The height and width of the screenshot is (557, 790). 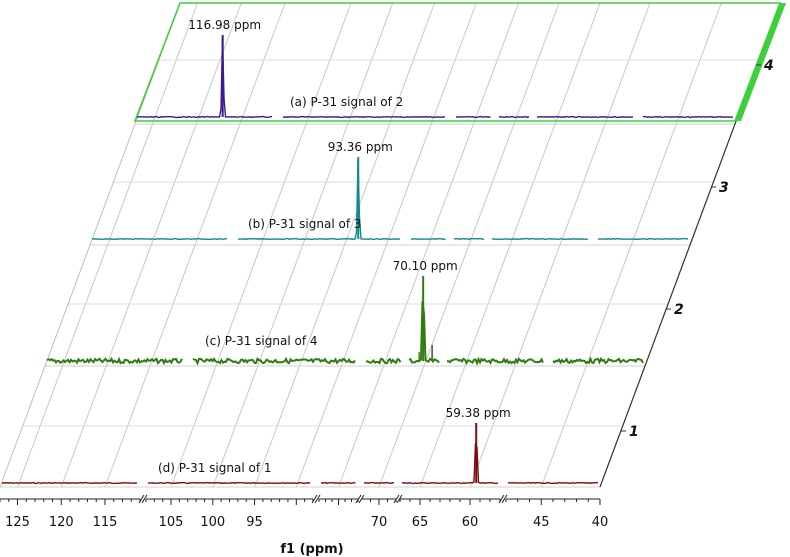 I want to click on series-label: (d) P-31 signal of 1, so click(x=215, y=468).